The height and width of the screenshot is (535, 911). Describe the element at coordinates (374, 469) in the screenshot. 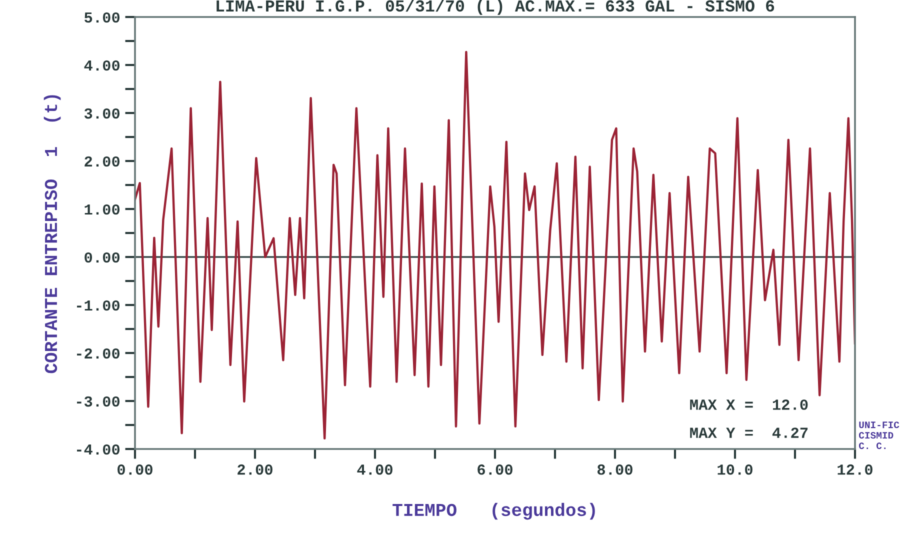

I see `x-tick-label: 4.00` at that location.